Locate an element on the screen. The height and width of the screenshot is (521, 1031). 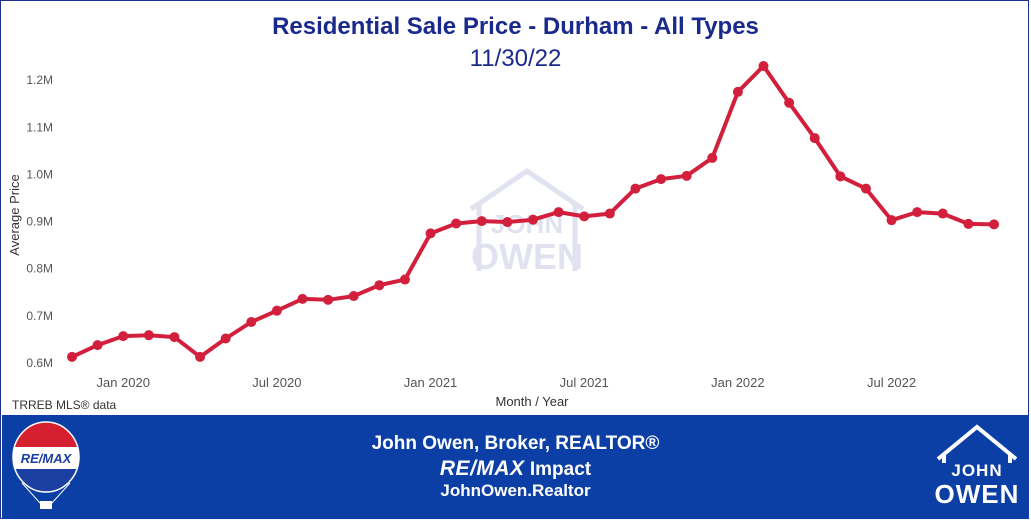
x-tick-label: Jan 2020 is located at coordinates (123, 382).